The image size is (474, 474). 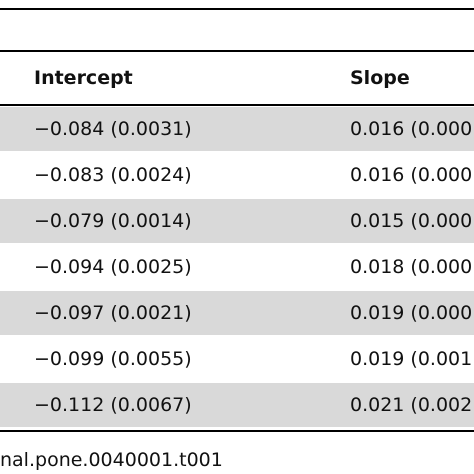 What do you see at coordinates (411, 221) in the screenshot?
I see `table-cell: 0.015 (0.000` at bounding box center [411, 221].